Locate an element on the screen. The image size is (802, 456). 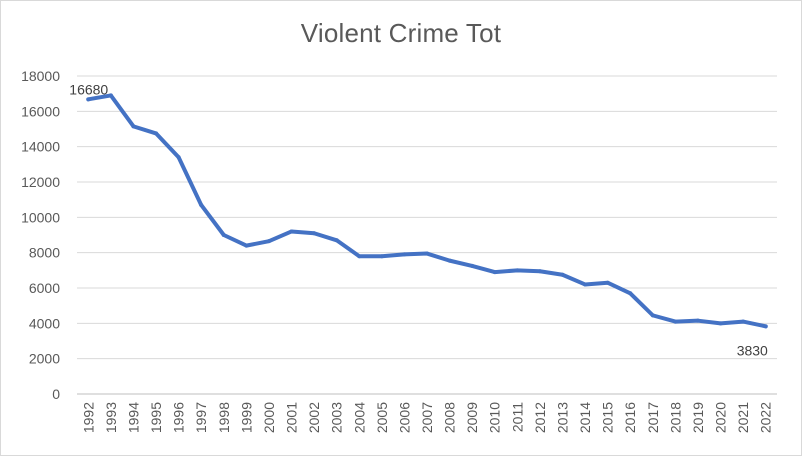
x-tick-label: 2016 is located at coordinates (630, 417).